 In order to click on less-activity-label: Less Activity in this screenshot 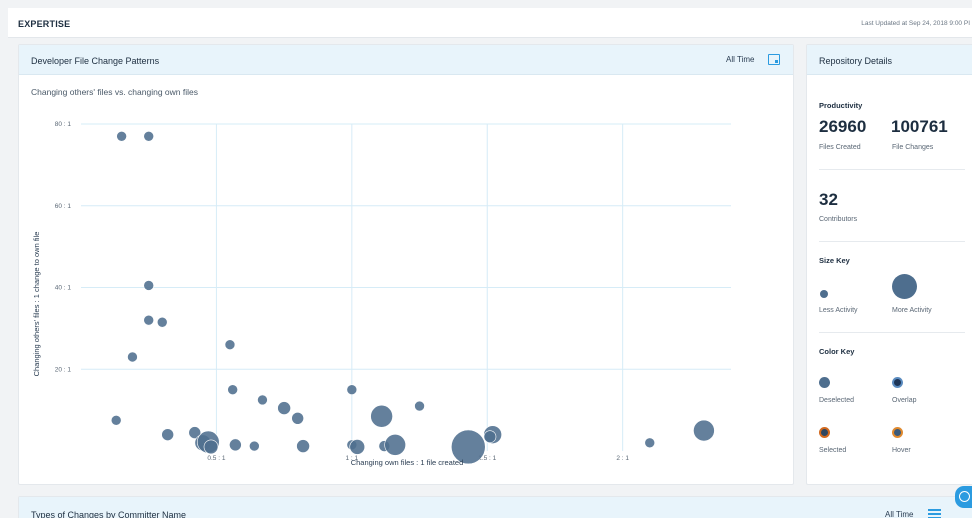, I will do `click(838, 310)`.